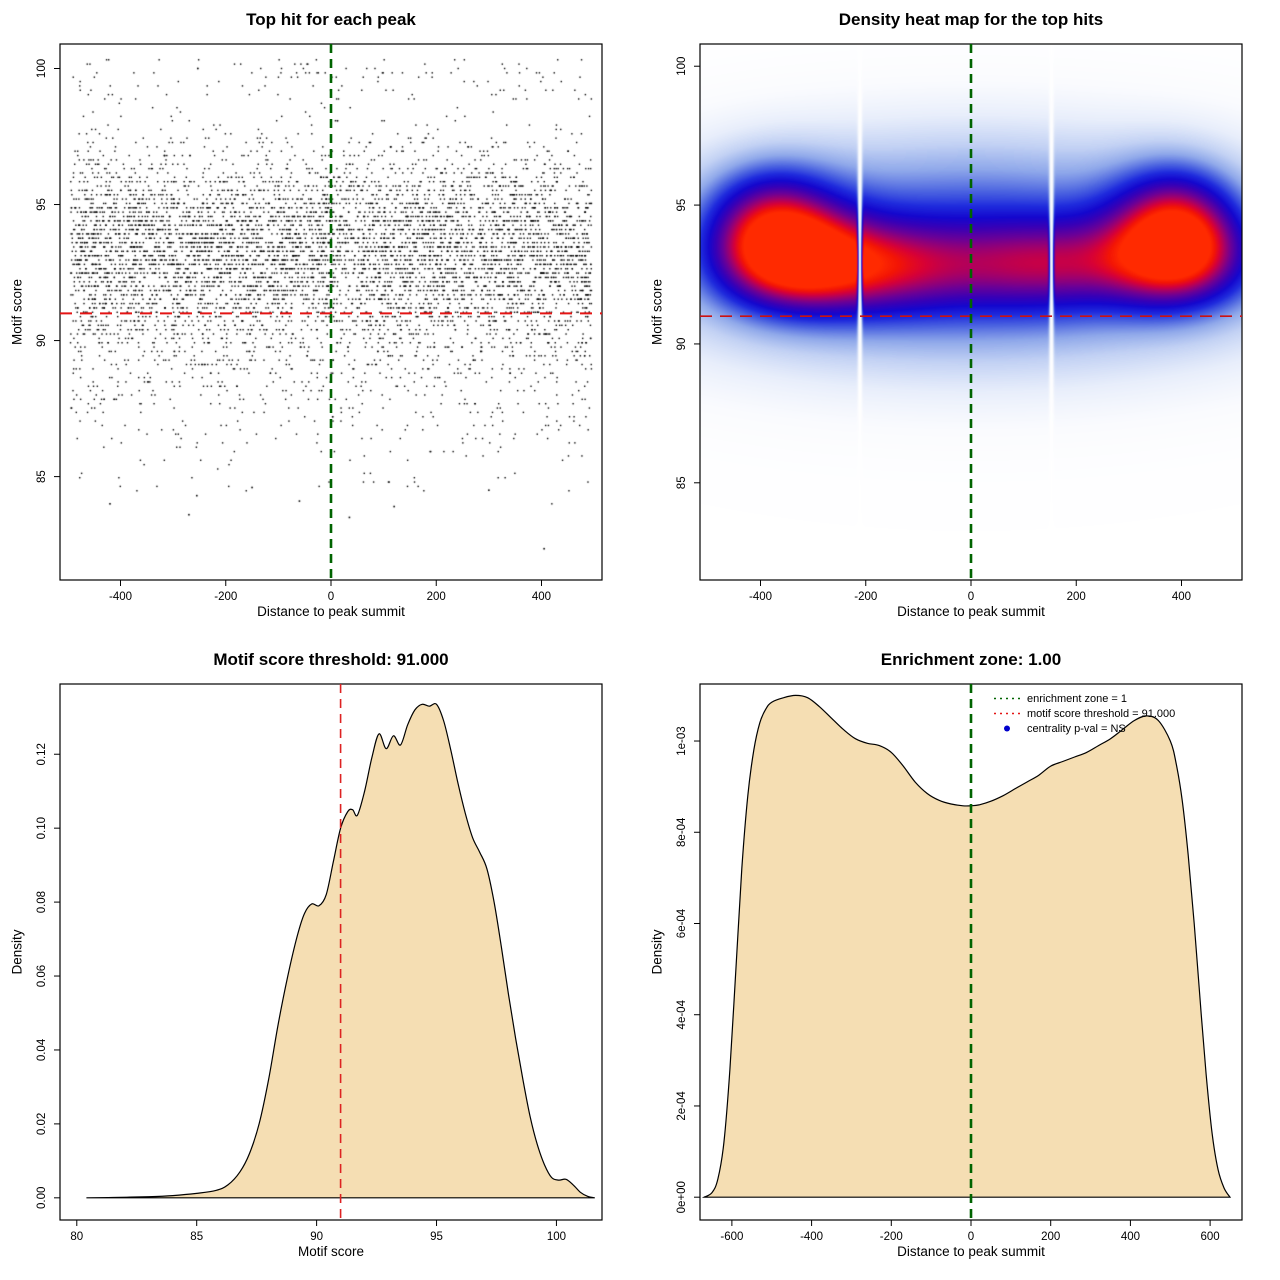  Describe the element at coordinates (331, 19) in the screenshot. I see `chart-title: Top hit for each peak` at that location.